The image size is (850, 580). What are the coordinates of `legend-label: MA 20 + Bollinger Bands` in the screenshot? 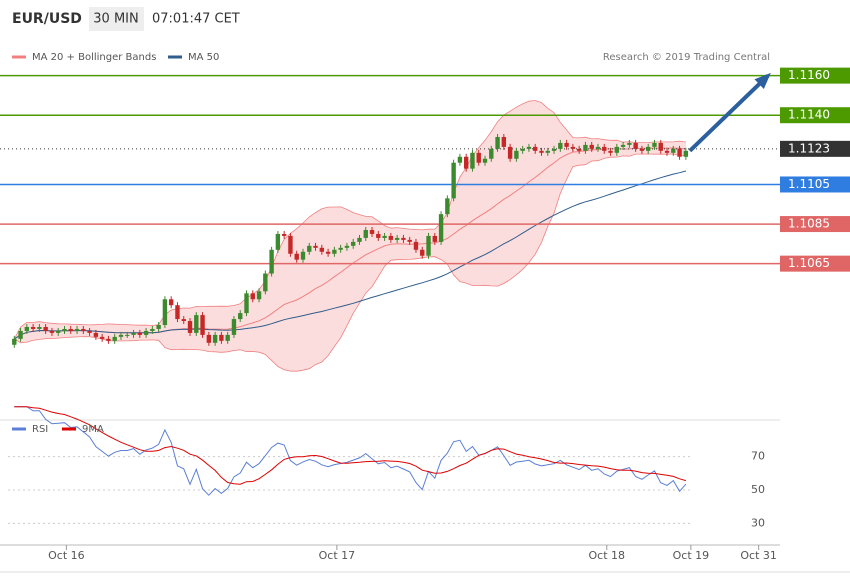 It's located at (94, 57).